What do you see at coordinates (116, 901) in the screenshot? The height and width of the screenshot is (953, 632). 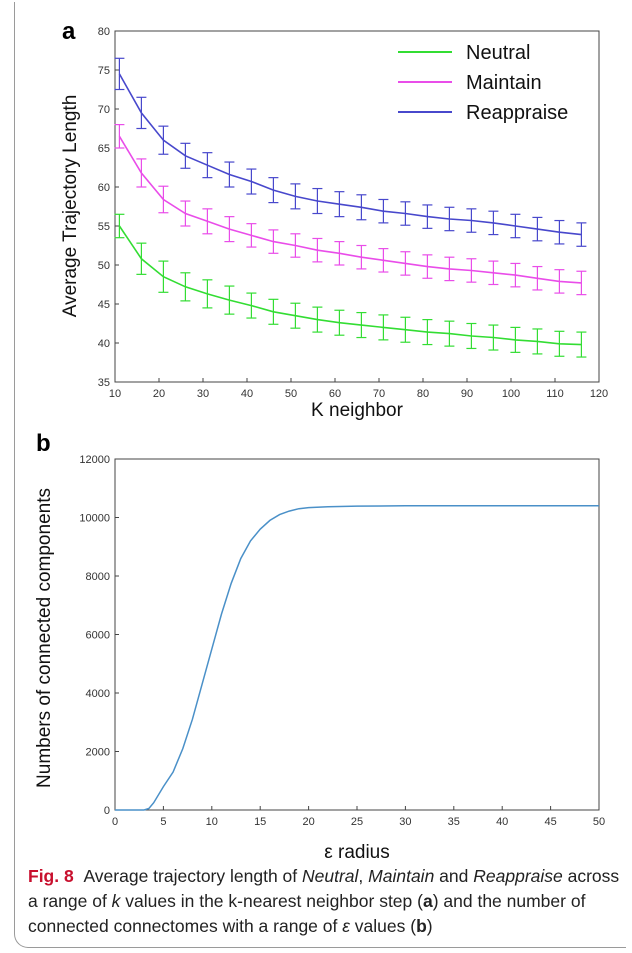 I see `caption-k: k` at bounding box center [116, 901].